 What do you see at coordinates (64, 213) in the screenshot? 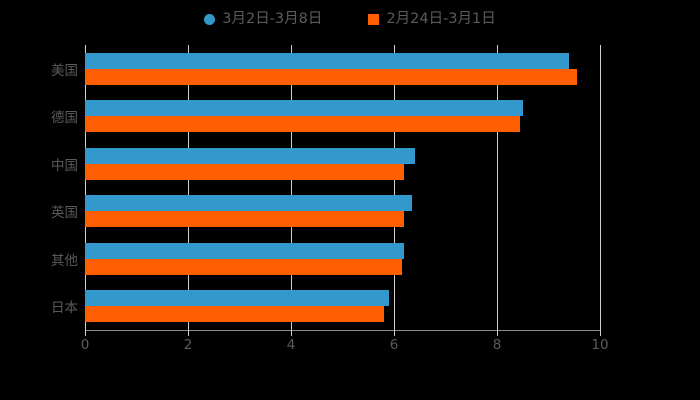
I see `category-label-3: 英国` at bounding box center [64, 213].